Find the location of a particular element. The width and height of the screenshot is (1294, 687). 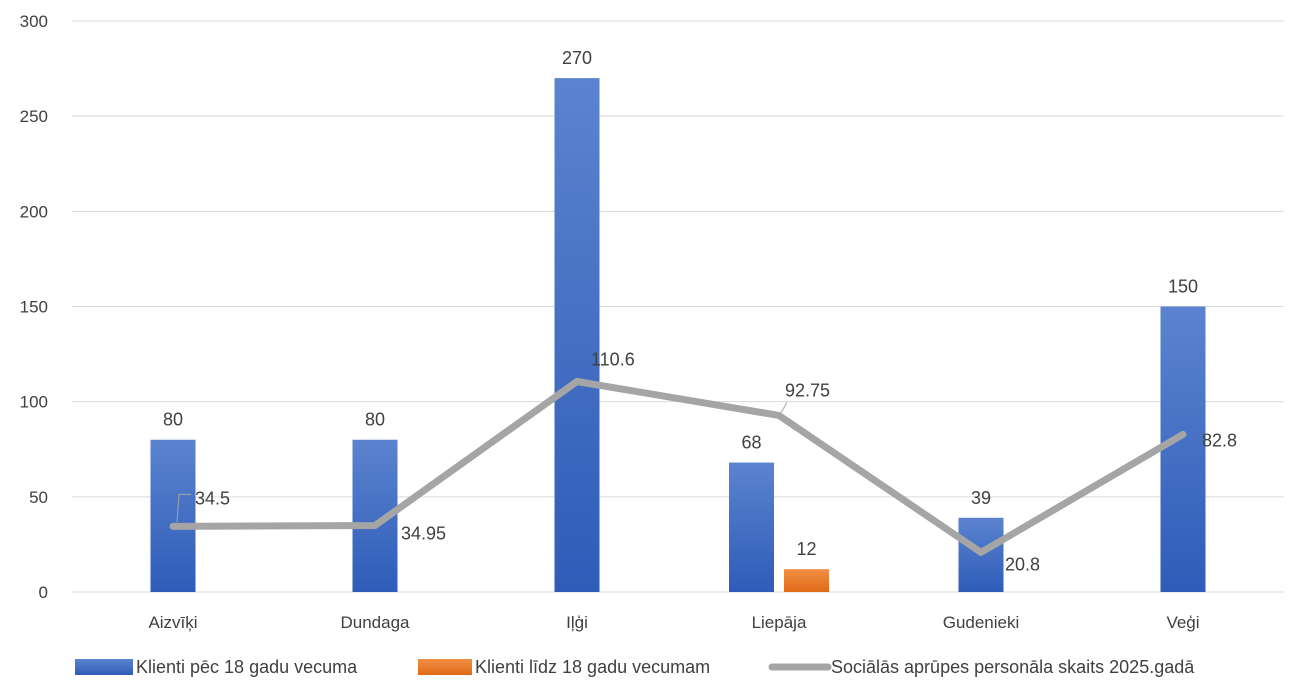

line-value-label: 34.5 is located at coordinates (212, 498).